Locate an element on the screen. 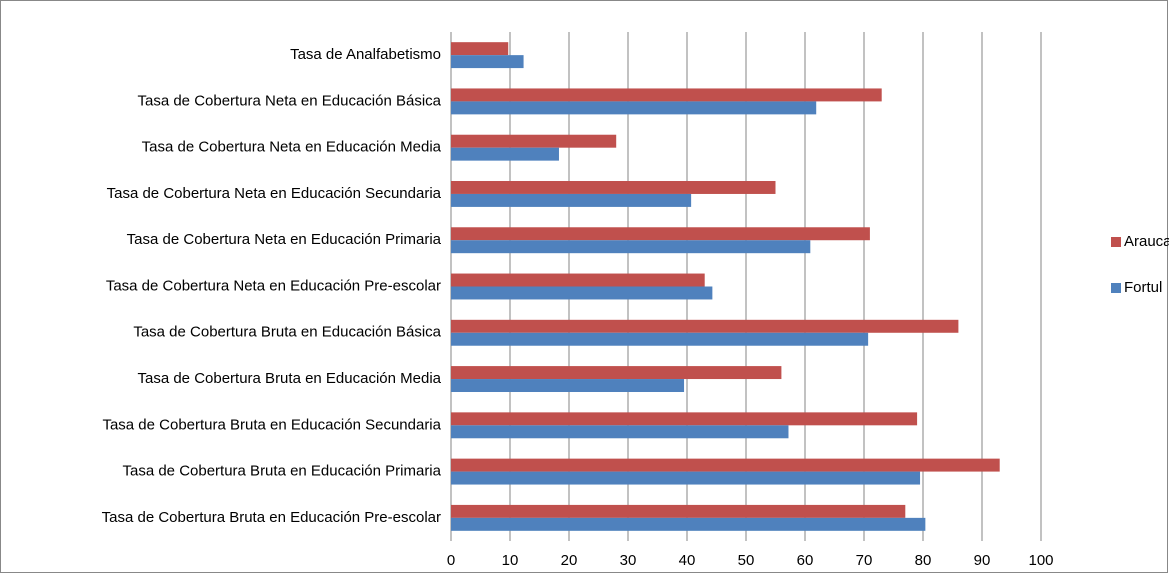 Image resolution: width=1169 pixels, height=573 pixels. x-tick-label: 80 is located at coordinates (923, 560).